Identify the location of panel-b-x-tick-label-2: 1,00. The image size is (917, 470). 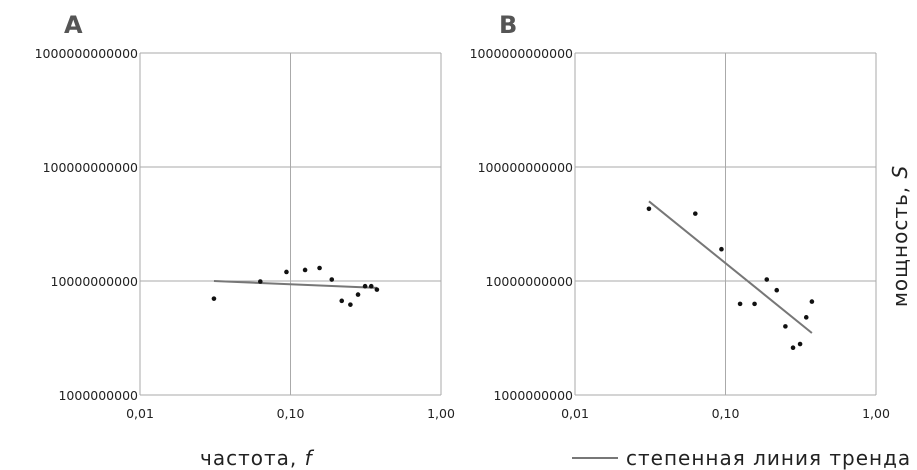
(876, 413).